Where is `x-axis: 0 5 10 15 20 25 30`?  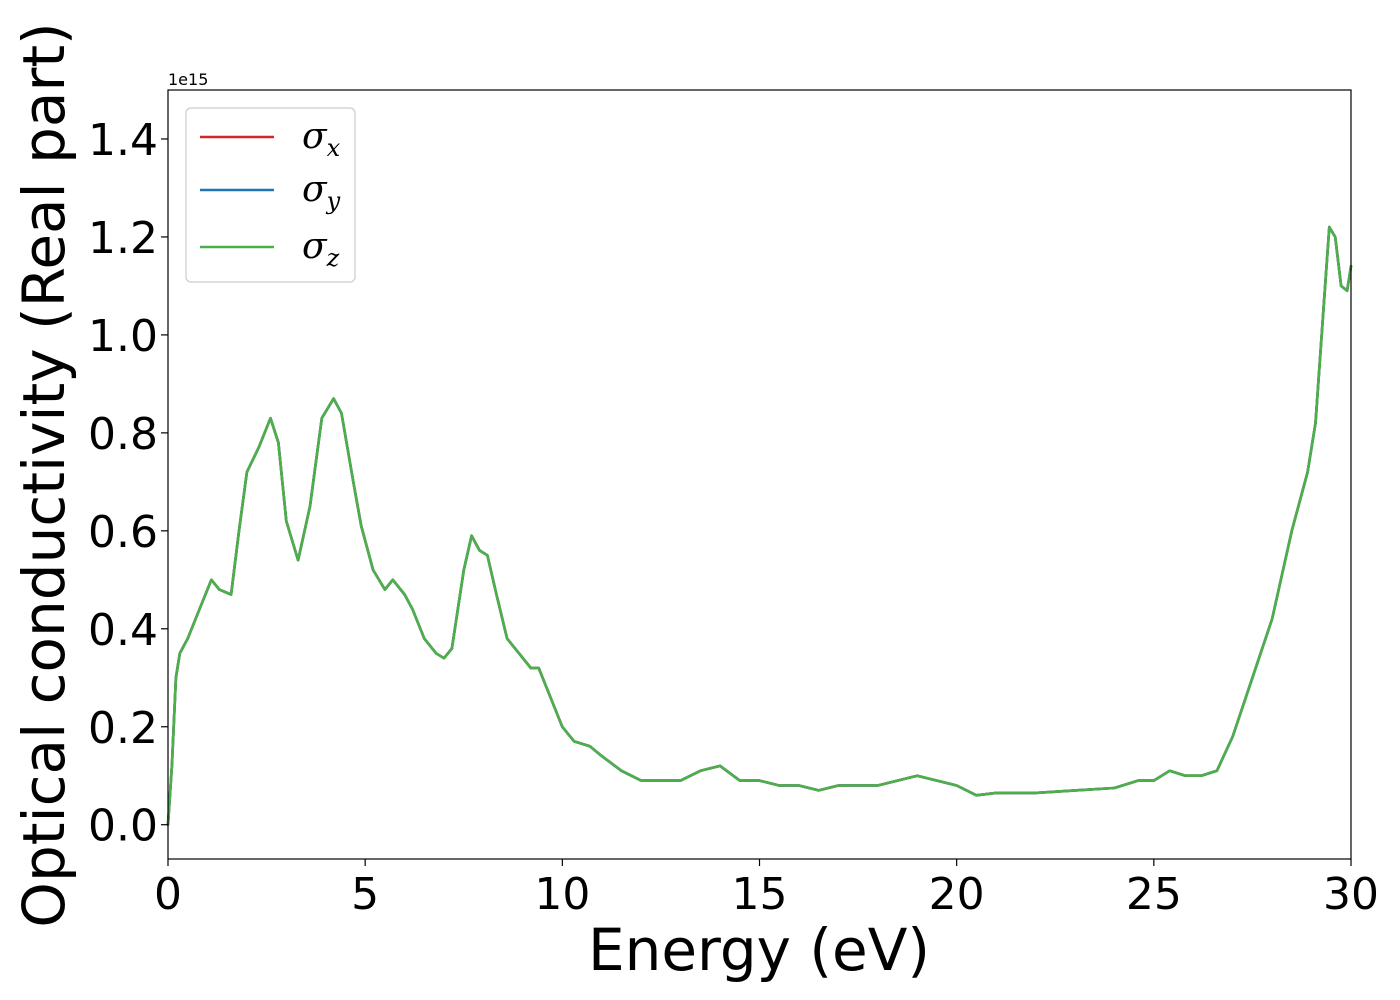
x-axis: 0 5 10 15 20 25 30 is located at coordinates (766, 889).